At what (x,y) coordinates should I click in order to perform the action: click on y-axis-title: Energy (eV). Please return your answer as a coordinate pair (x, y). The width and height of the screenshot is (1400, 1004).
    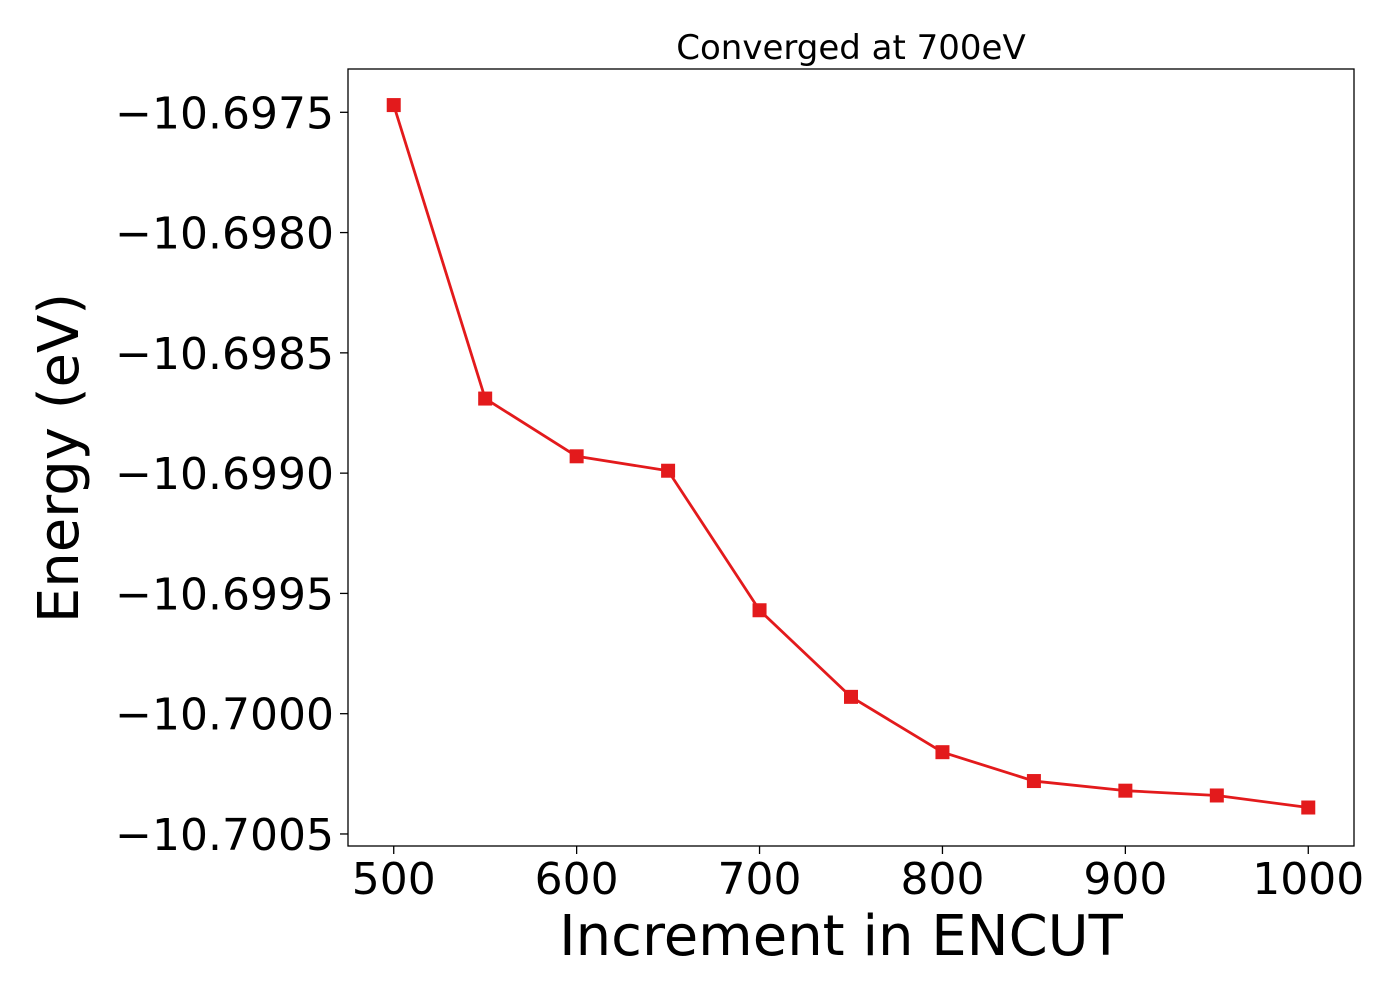
    Looking at the image, I should click on (59, 458).